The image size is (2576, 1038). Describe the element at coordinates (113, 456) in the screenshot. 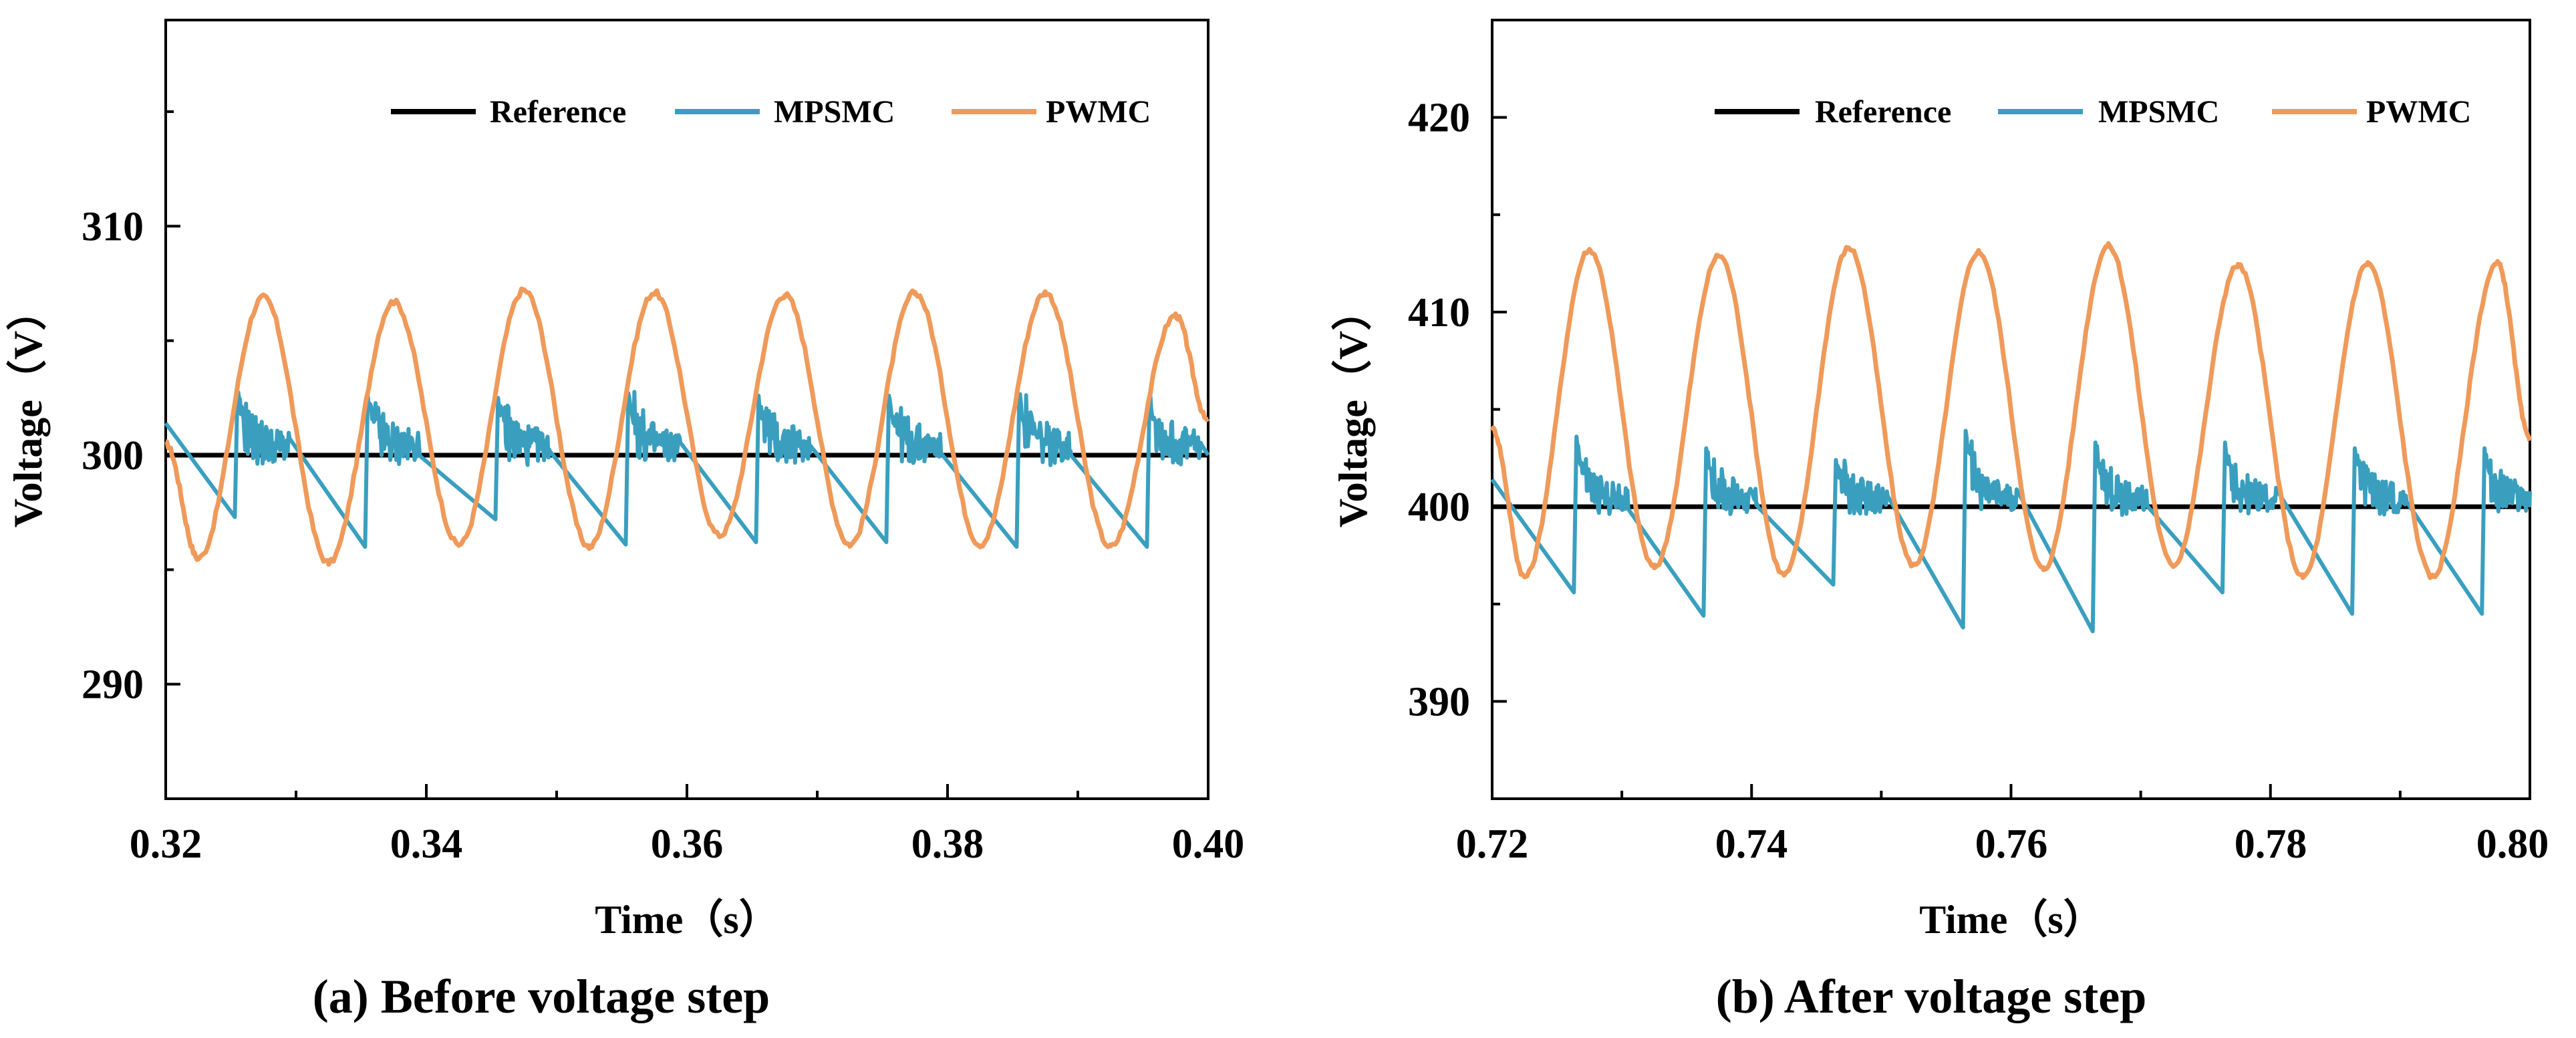

I see `y-tick-label: 300` at that location.